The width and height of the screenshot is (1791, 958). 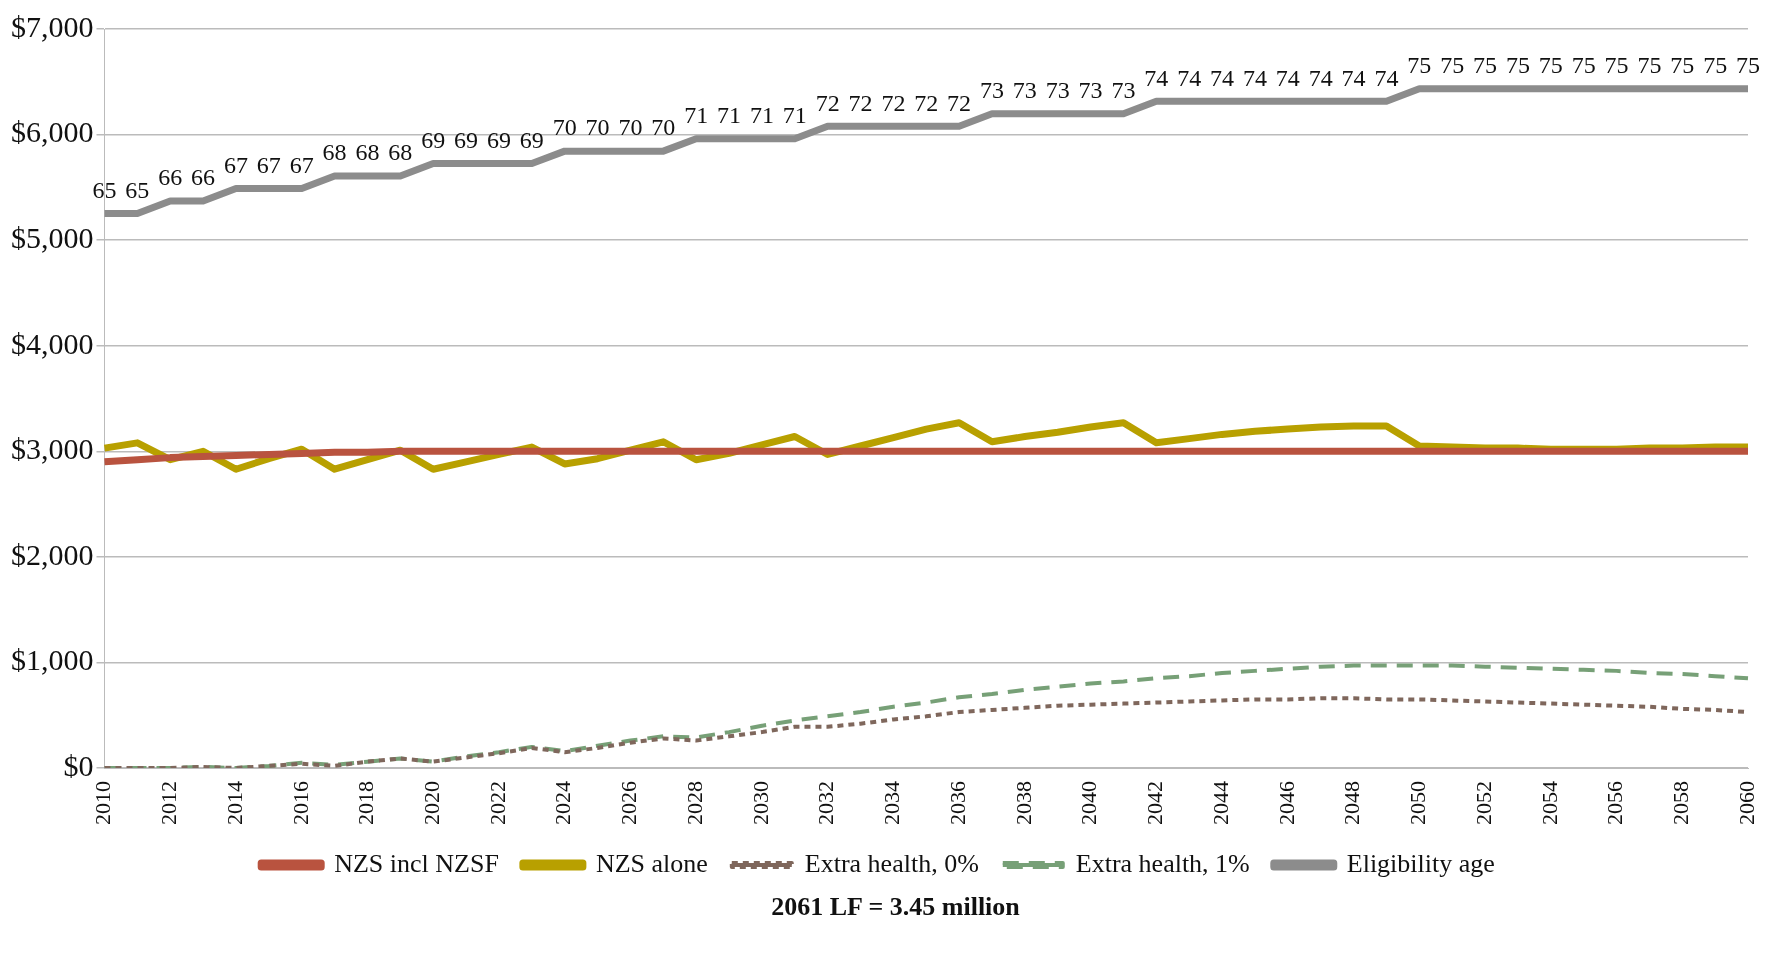 What do you see at coordinates (1615, 803) in the screenshot?
I see `x-tick-label: 2056` at bounding box center [1615, 803].